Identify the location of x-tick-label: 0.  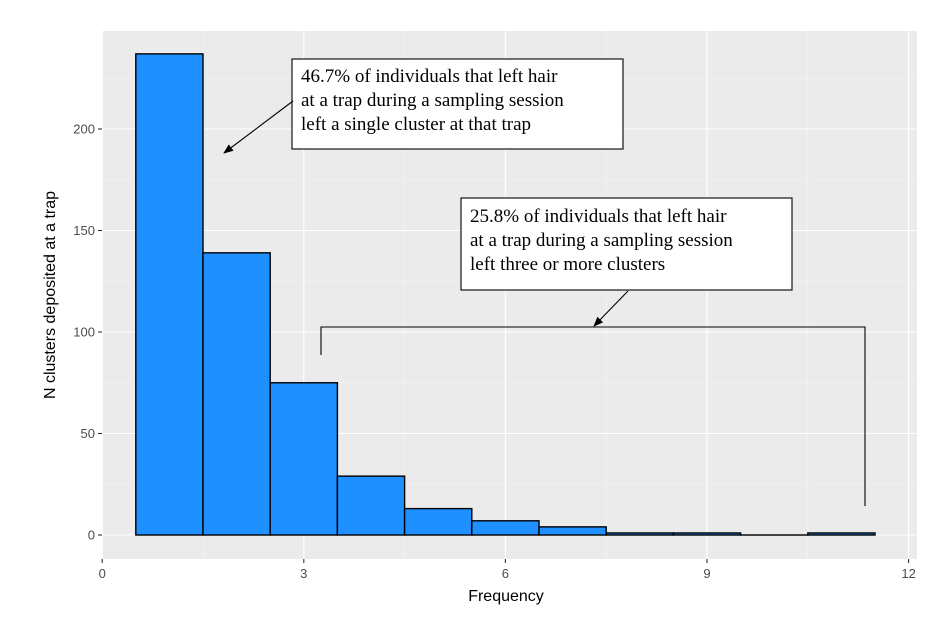
(102, 573).